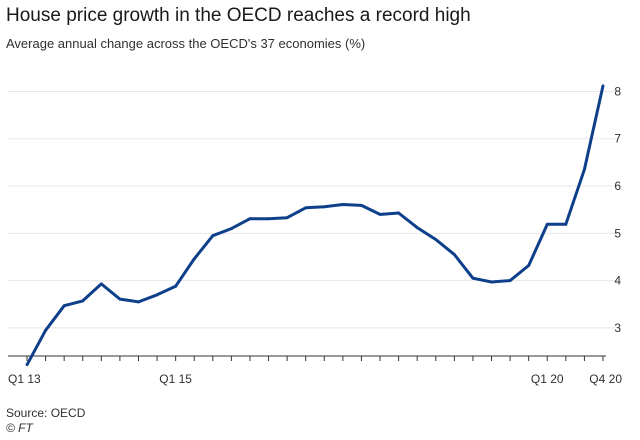  I want to click on y-tick-label: 5, so click(617, 233).